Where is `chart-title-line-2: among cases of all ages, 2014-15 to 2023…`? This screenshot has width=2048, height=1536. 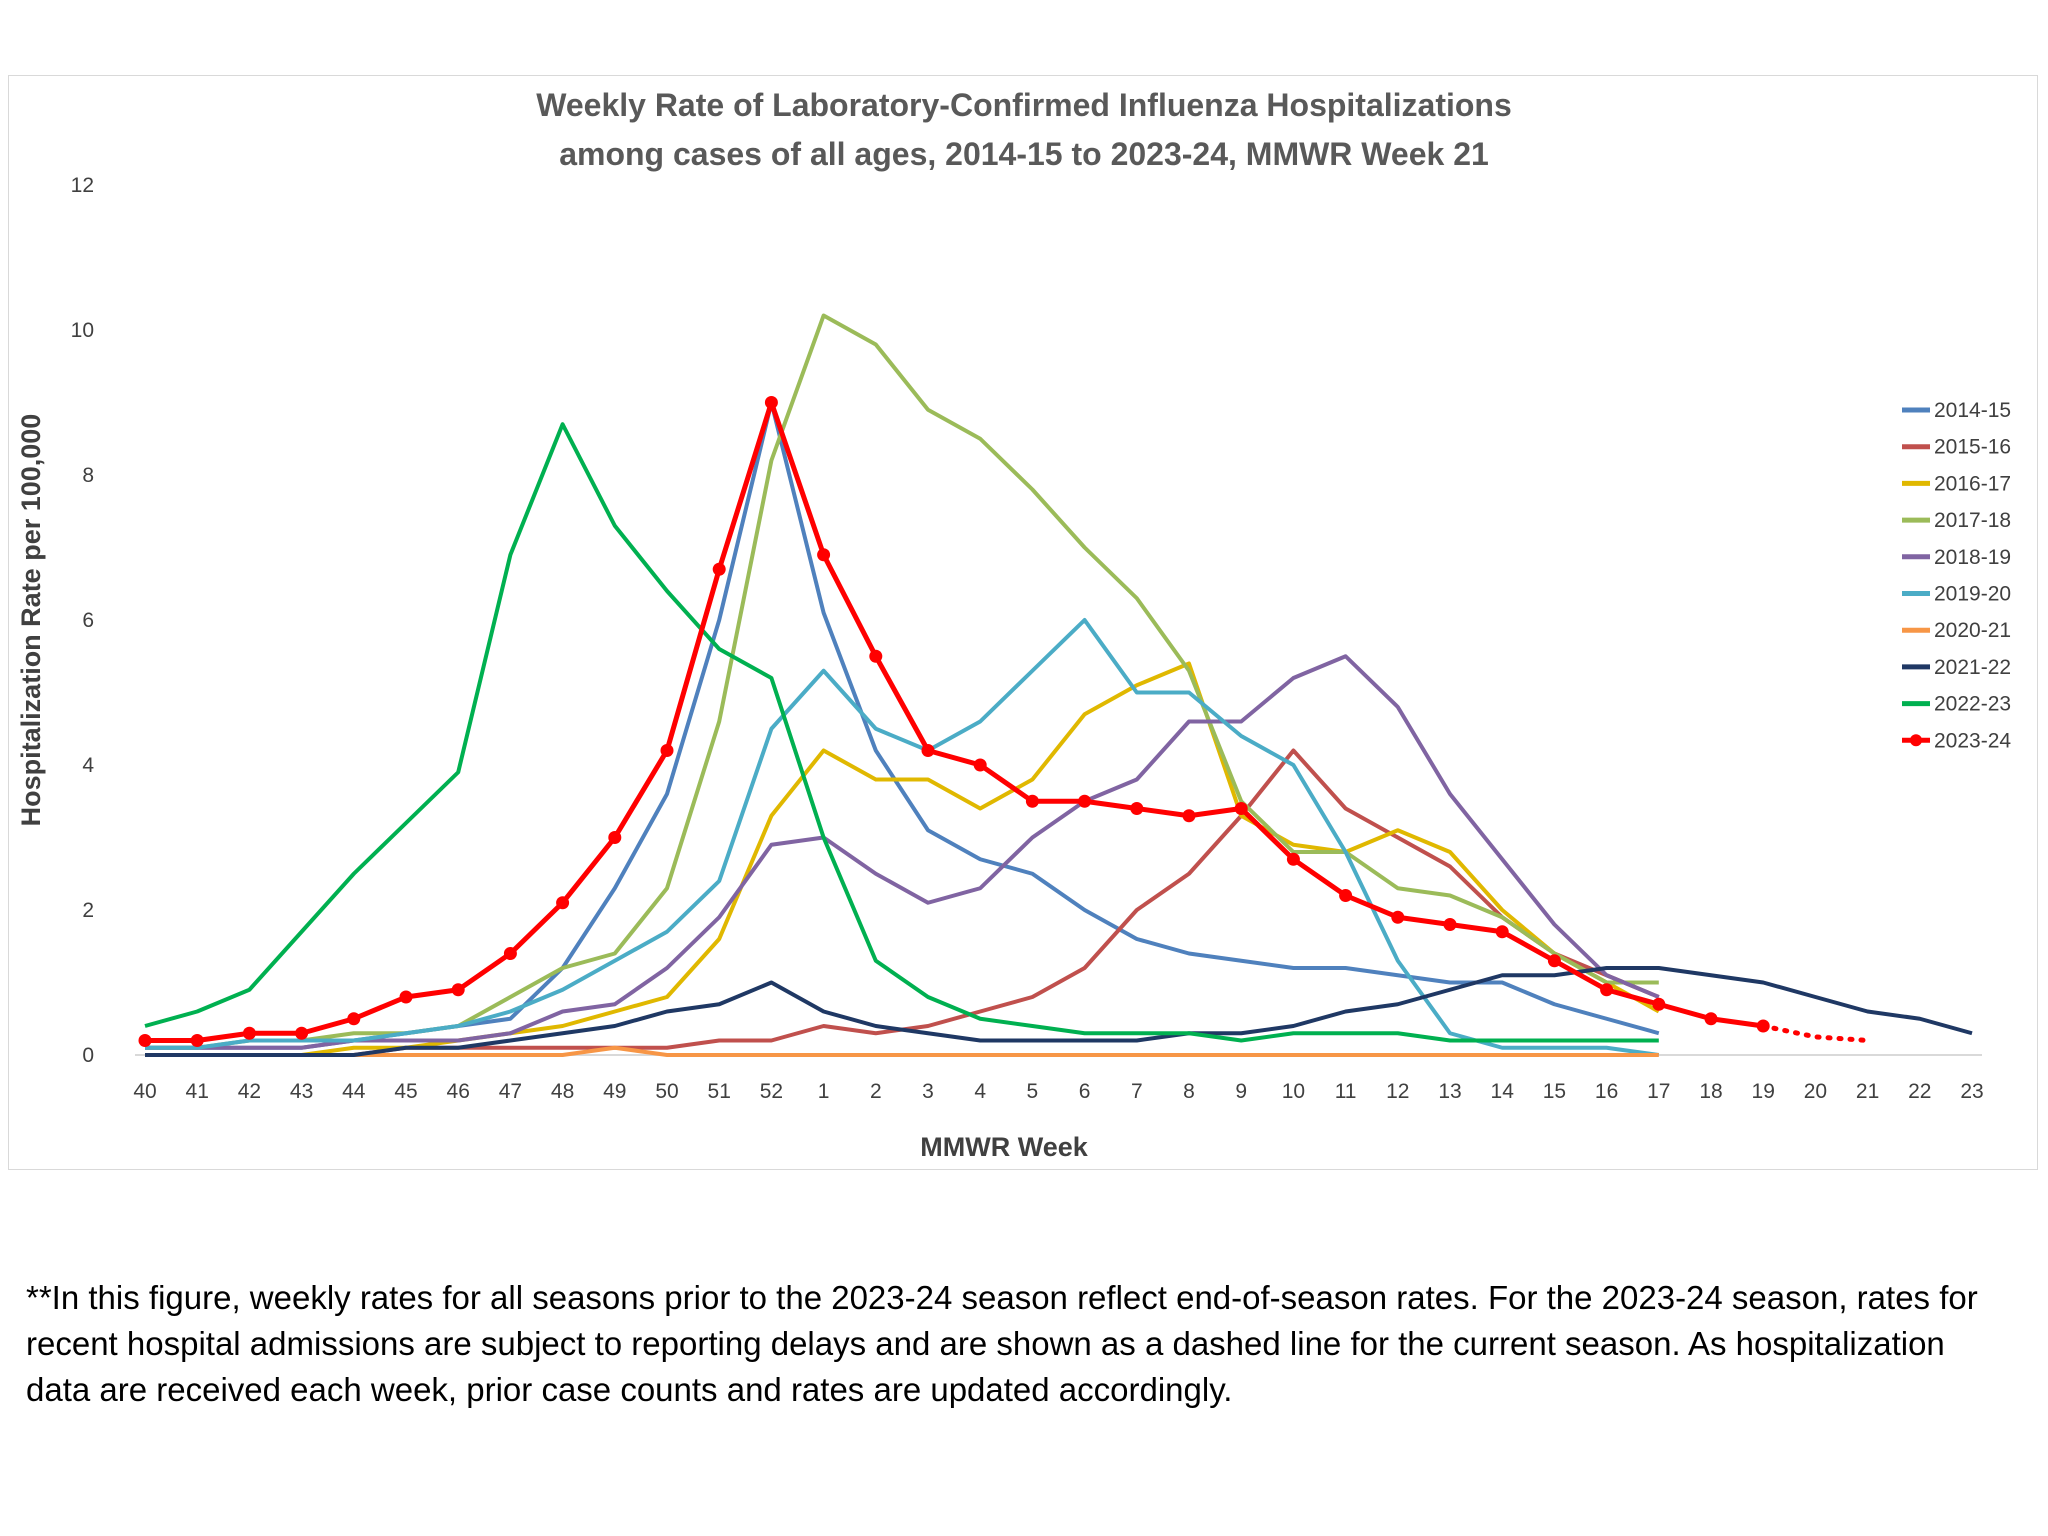 chart-title-line-2: among cases of all ages, 2014-15 to 2023… is located at coordinates (1024, 154).